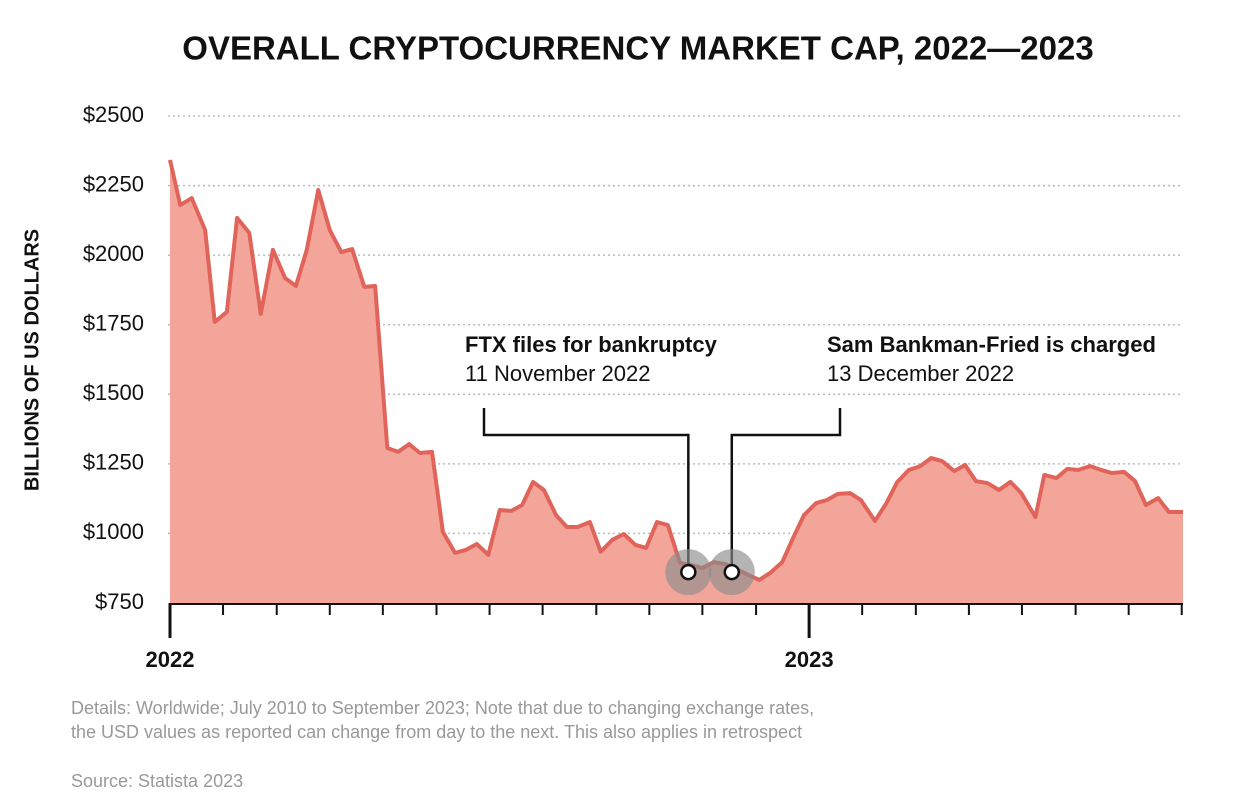 The width and height of the screenshot is (1250, 811). I want to click on annotation-date: 11 November 2022, so click(558, 373).